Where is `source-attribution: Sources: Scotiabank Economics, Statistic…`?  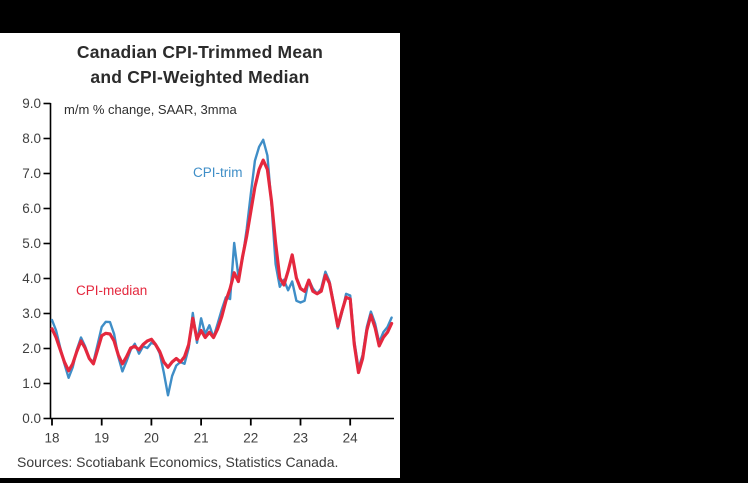
source-attribution: Sources: Scotiabank Economics, Statistic… is located at coordinates (178, 462).